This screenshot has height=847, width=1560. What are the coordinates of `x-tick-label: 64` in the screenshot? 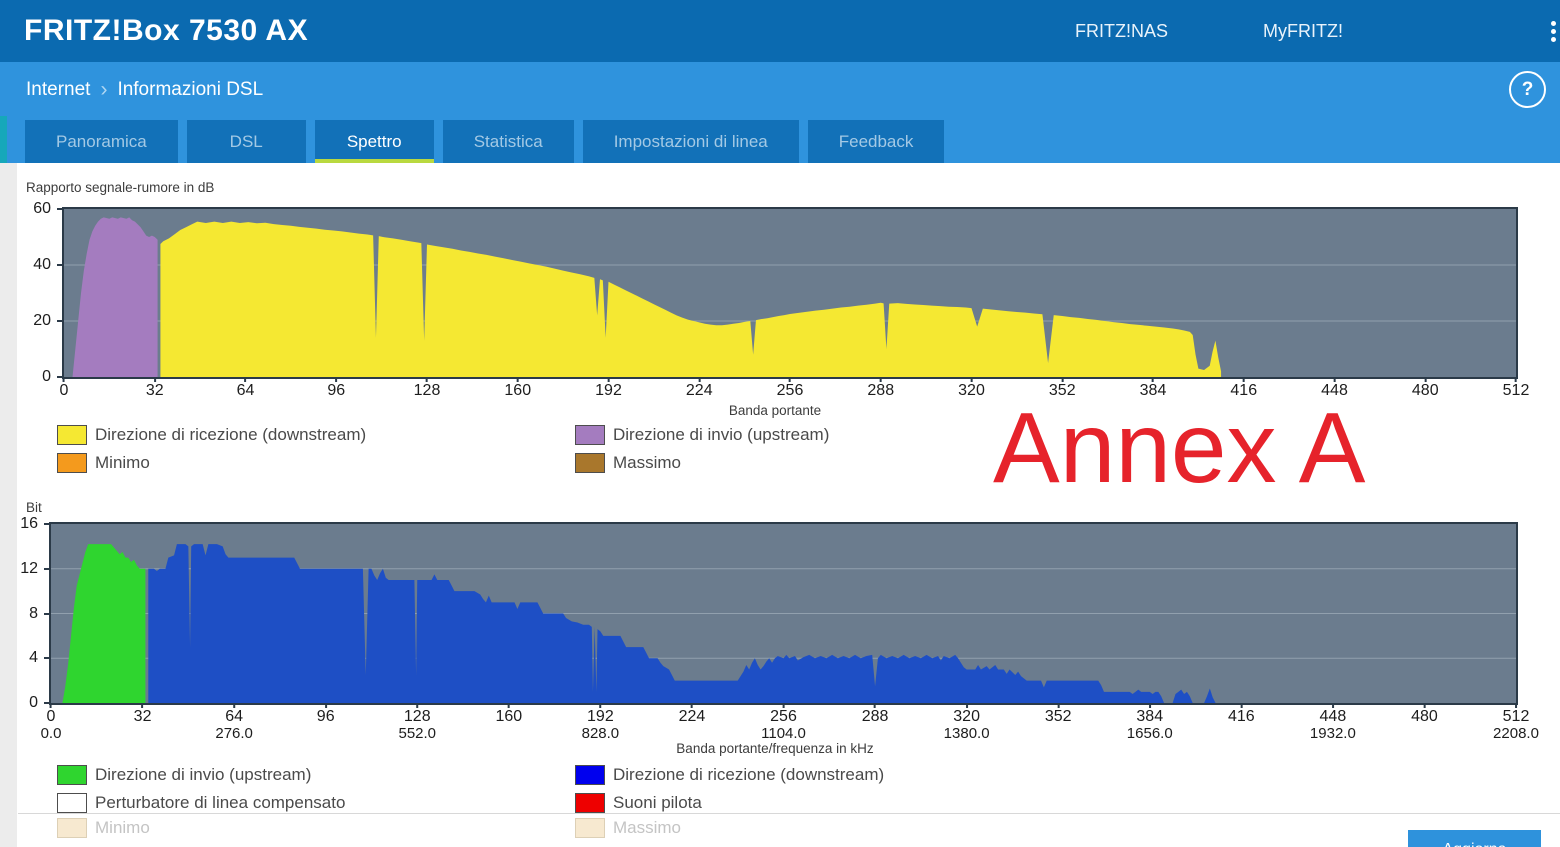 It's located at (234, 716).